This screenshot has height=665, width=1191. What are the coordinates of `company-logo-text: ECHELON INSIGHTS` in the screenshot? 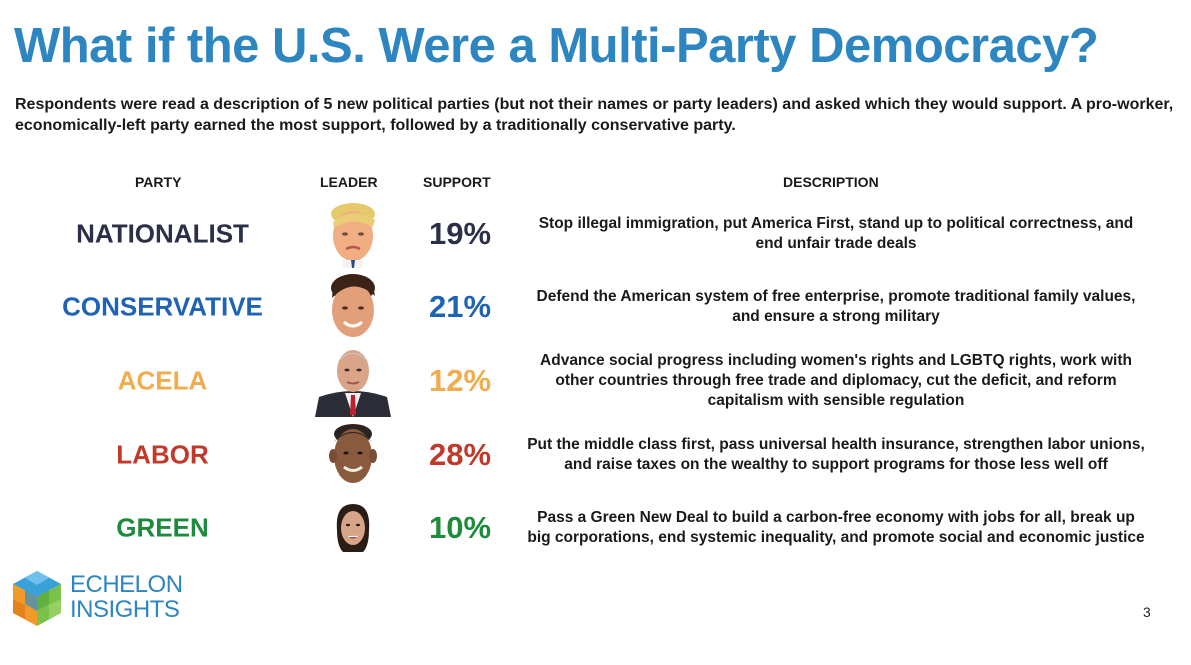 It's located at (126, 597).